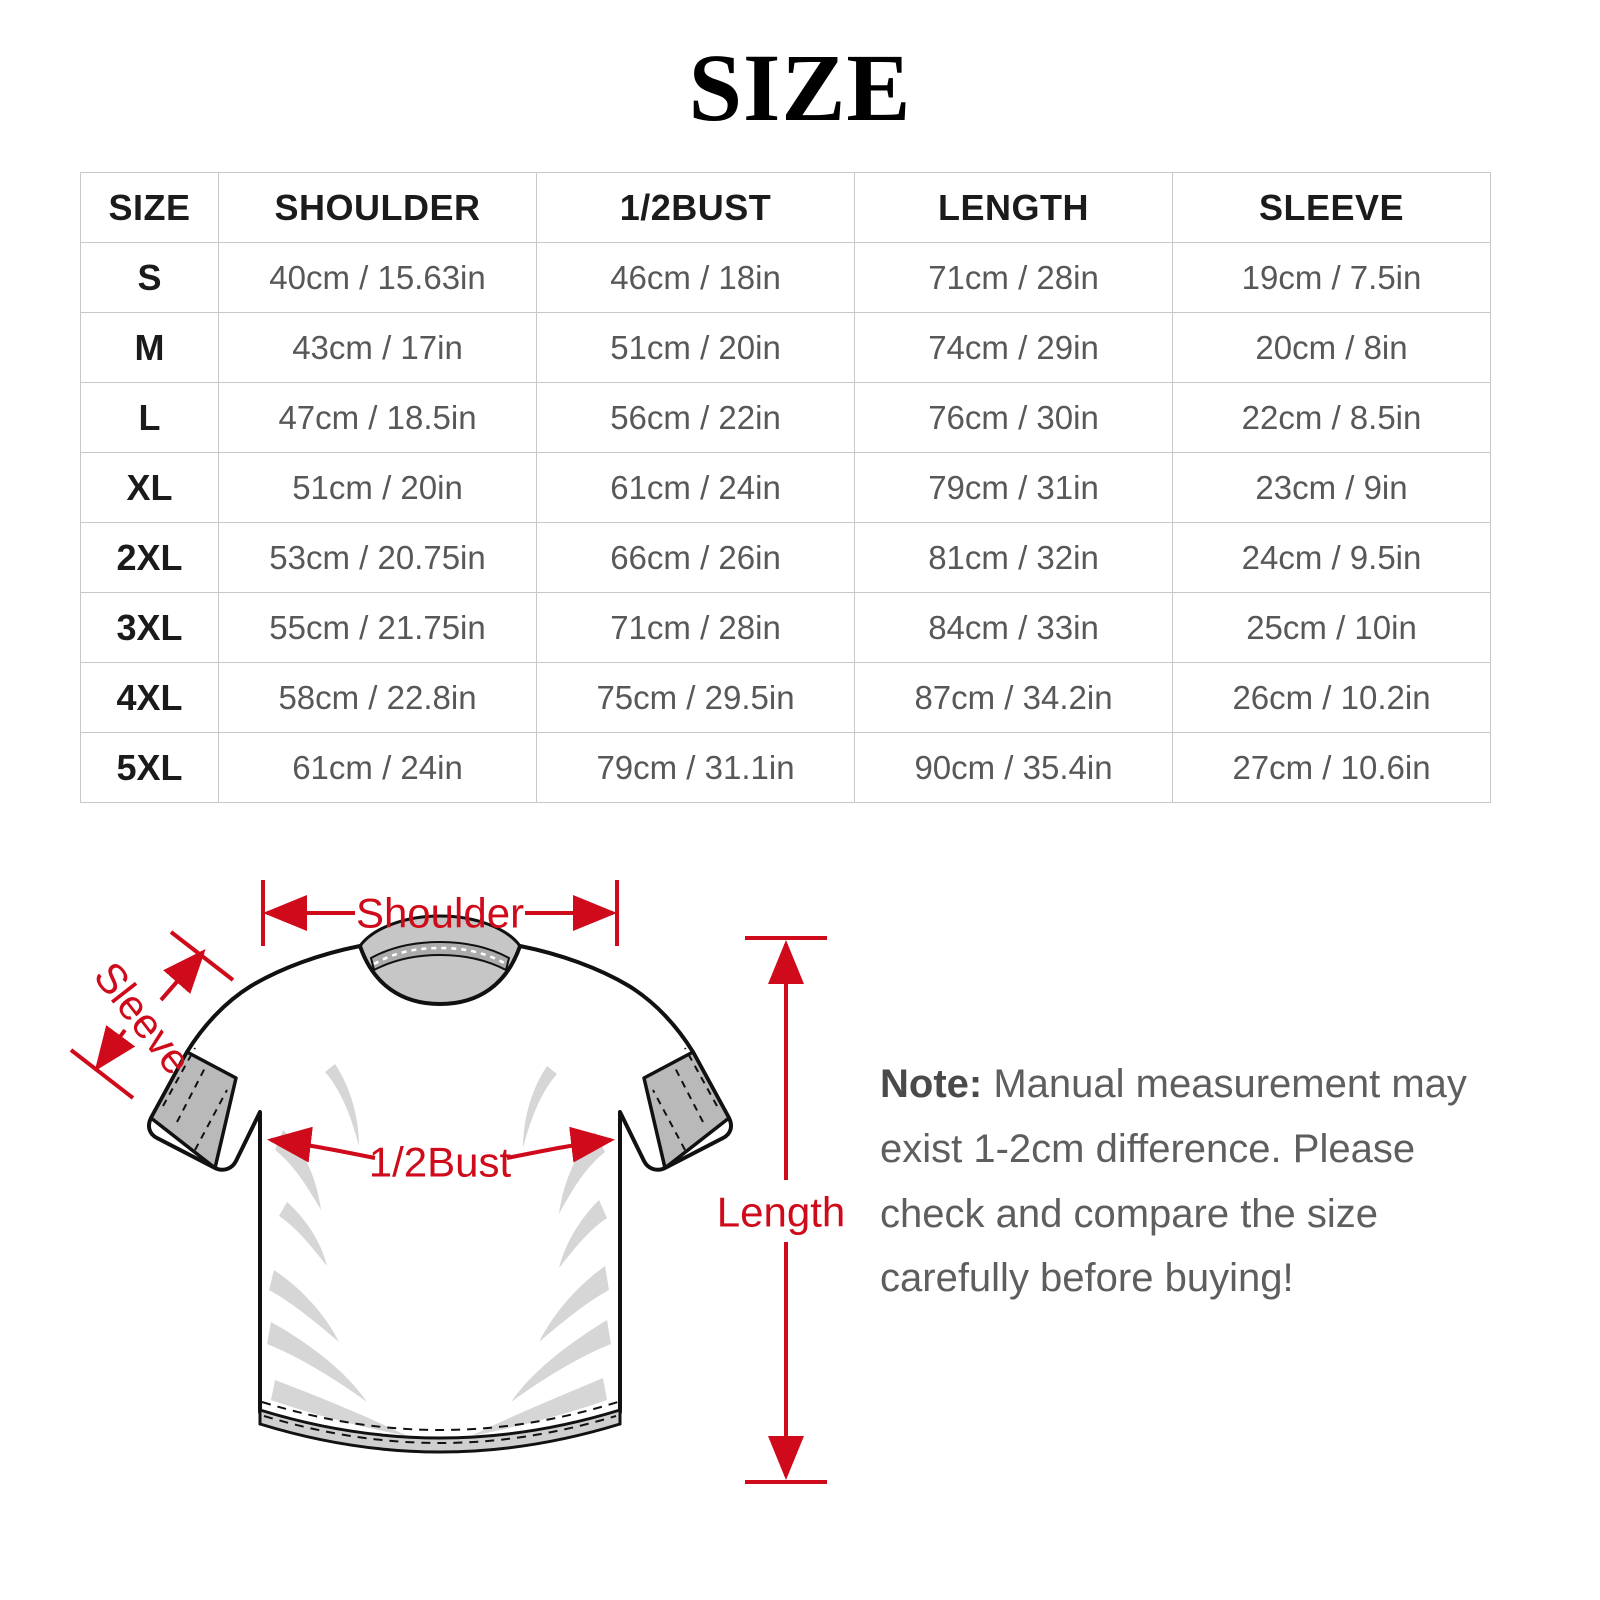  What do you see at coordinates (182, 975) in the screenshot?
I see `sleeve-arrow-upper` at bounding box center [182, 975].